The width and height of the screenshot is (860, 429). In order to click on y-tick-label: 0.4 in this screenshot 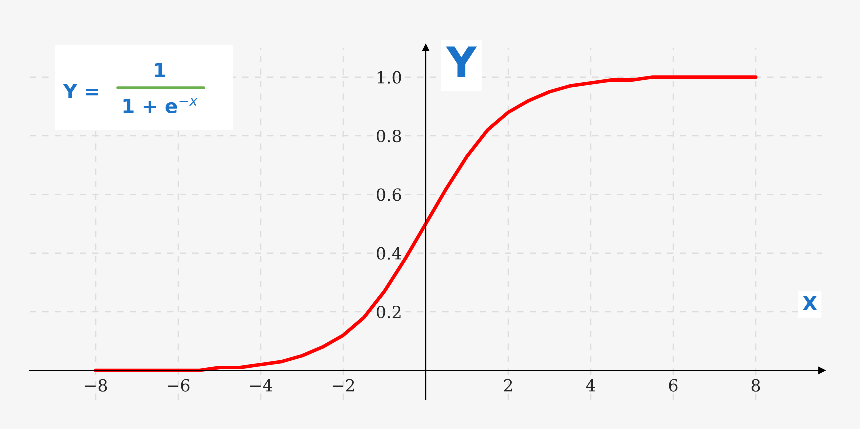, I will do `click(389, 253)`.